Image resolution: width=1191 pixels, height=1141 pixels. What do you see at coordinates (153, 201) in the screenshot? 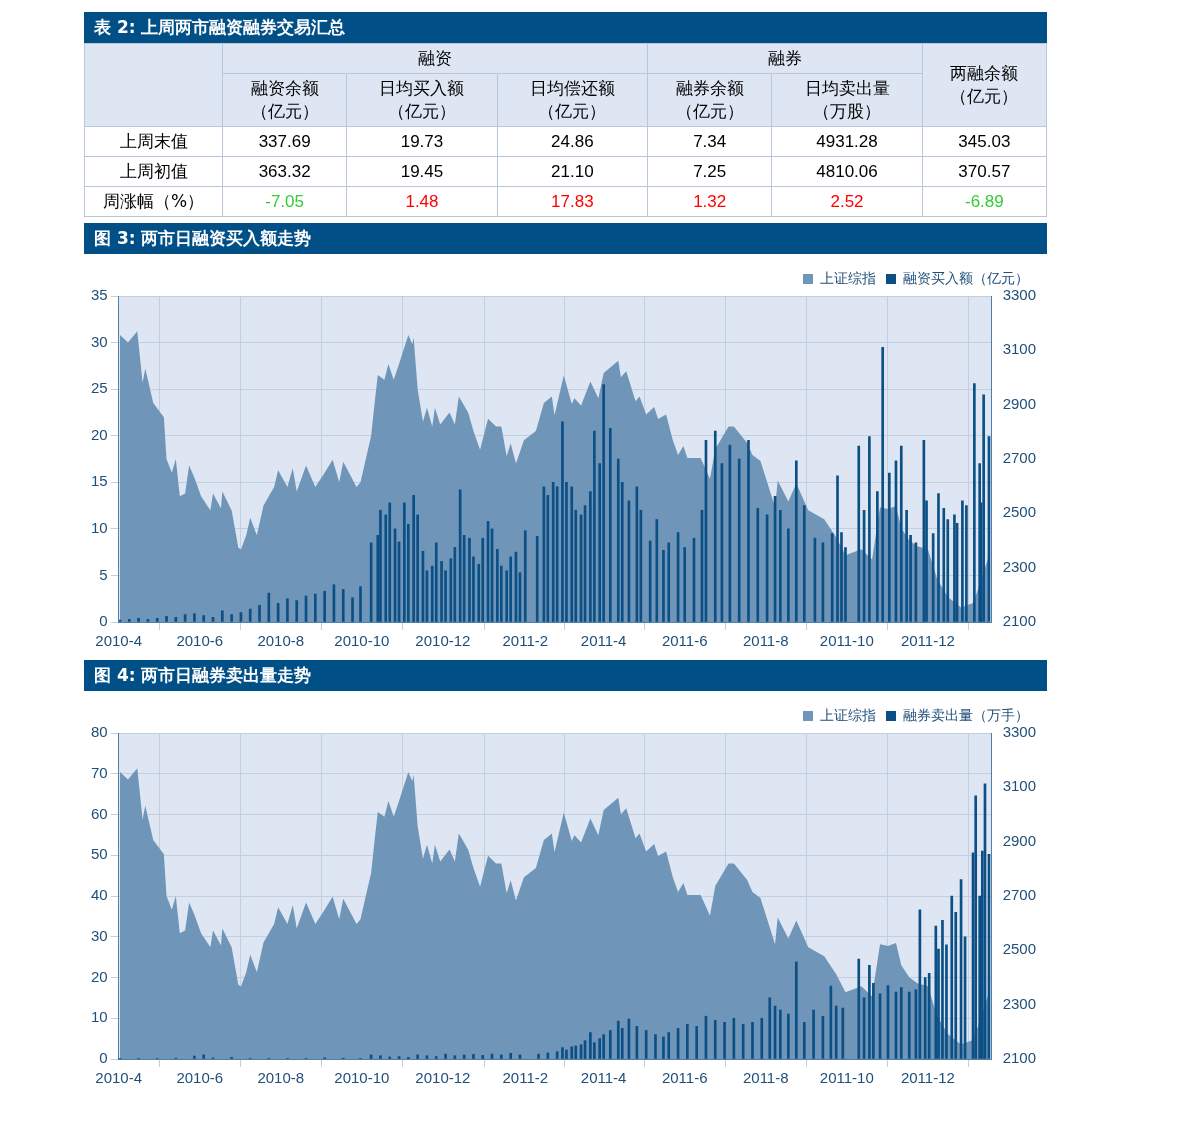
I see `category-label: 周涨幅（%）` at bounding box center [153, 201].